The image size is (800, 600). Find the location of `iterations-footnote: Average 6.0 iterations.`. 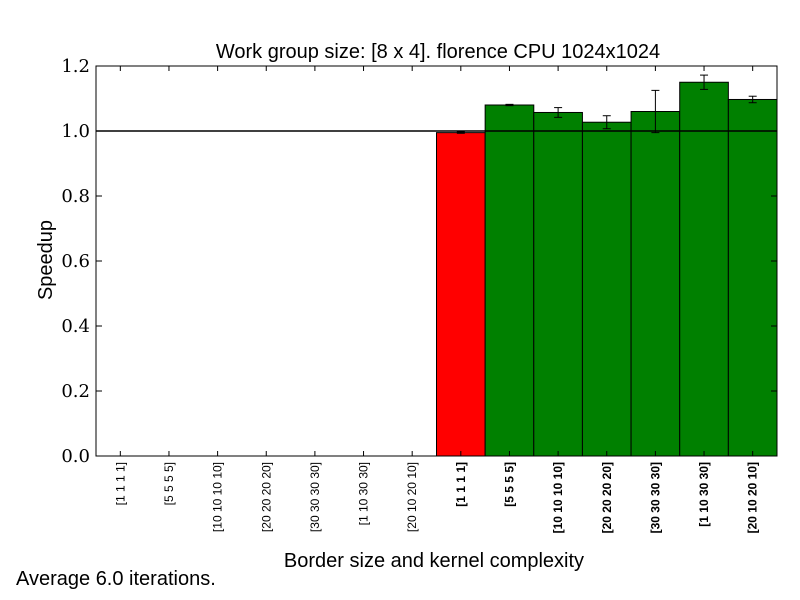

iterations-footnote: Average 6.0 iterations. is located at coordinates (116, 579).